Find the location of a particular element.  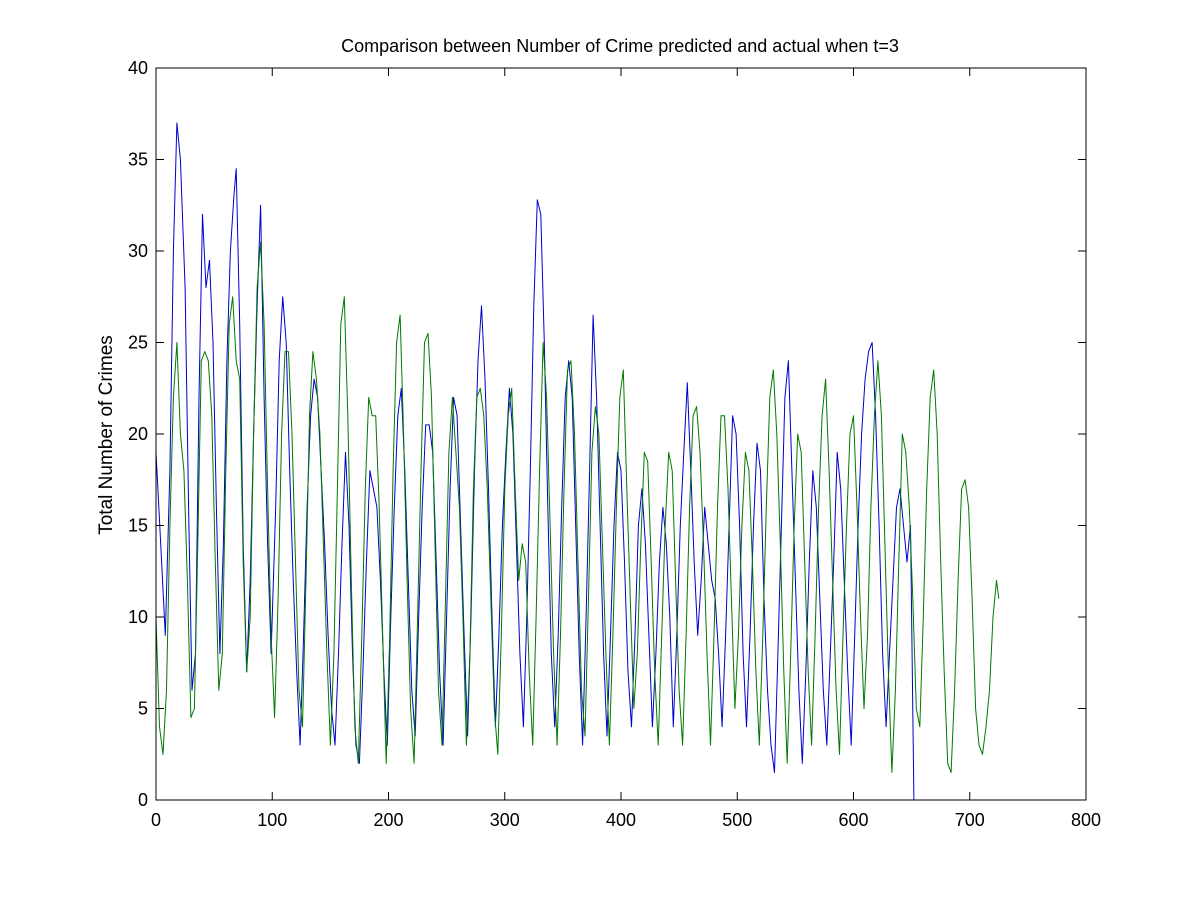

y-tick-label: 15 is located at coordinates (138, 526).